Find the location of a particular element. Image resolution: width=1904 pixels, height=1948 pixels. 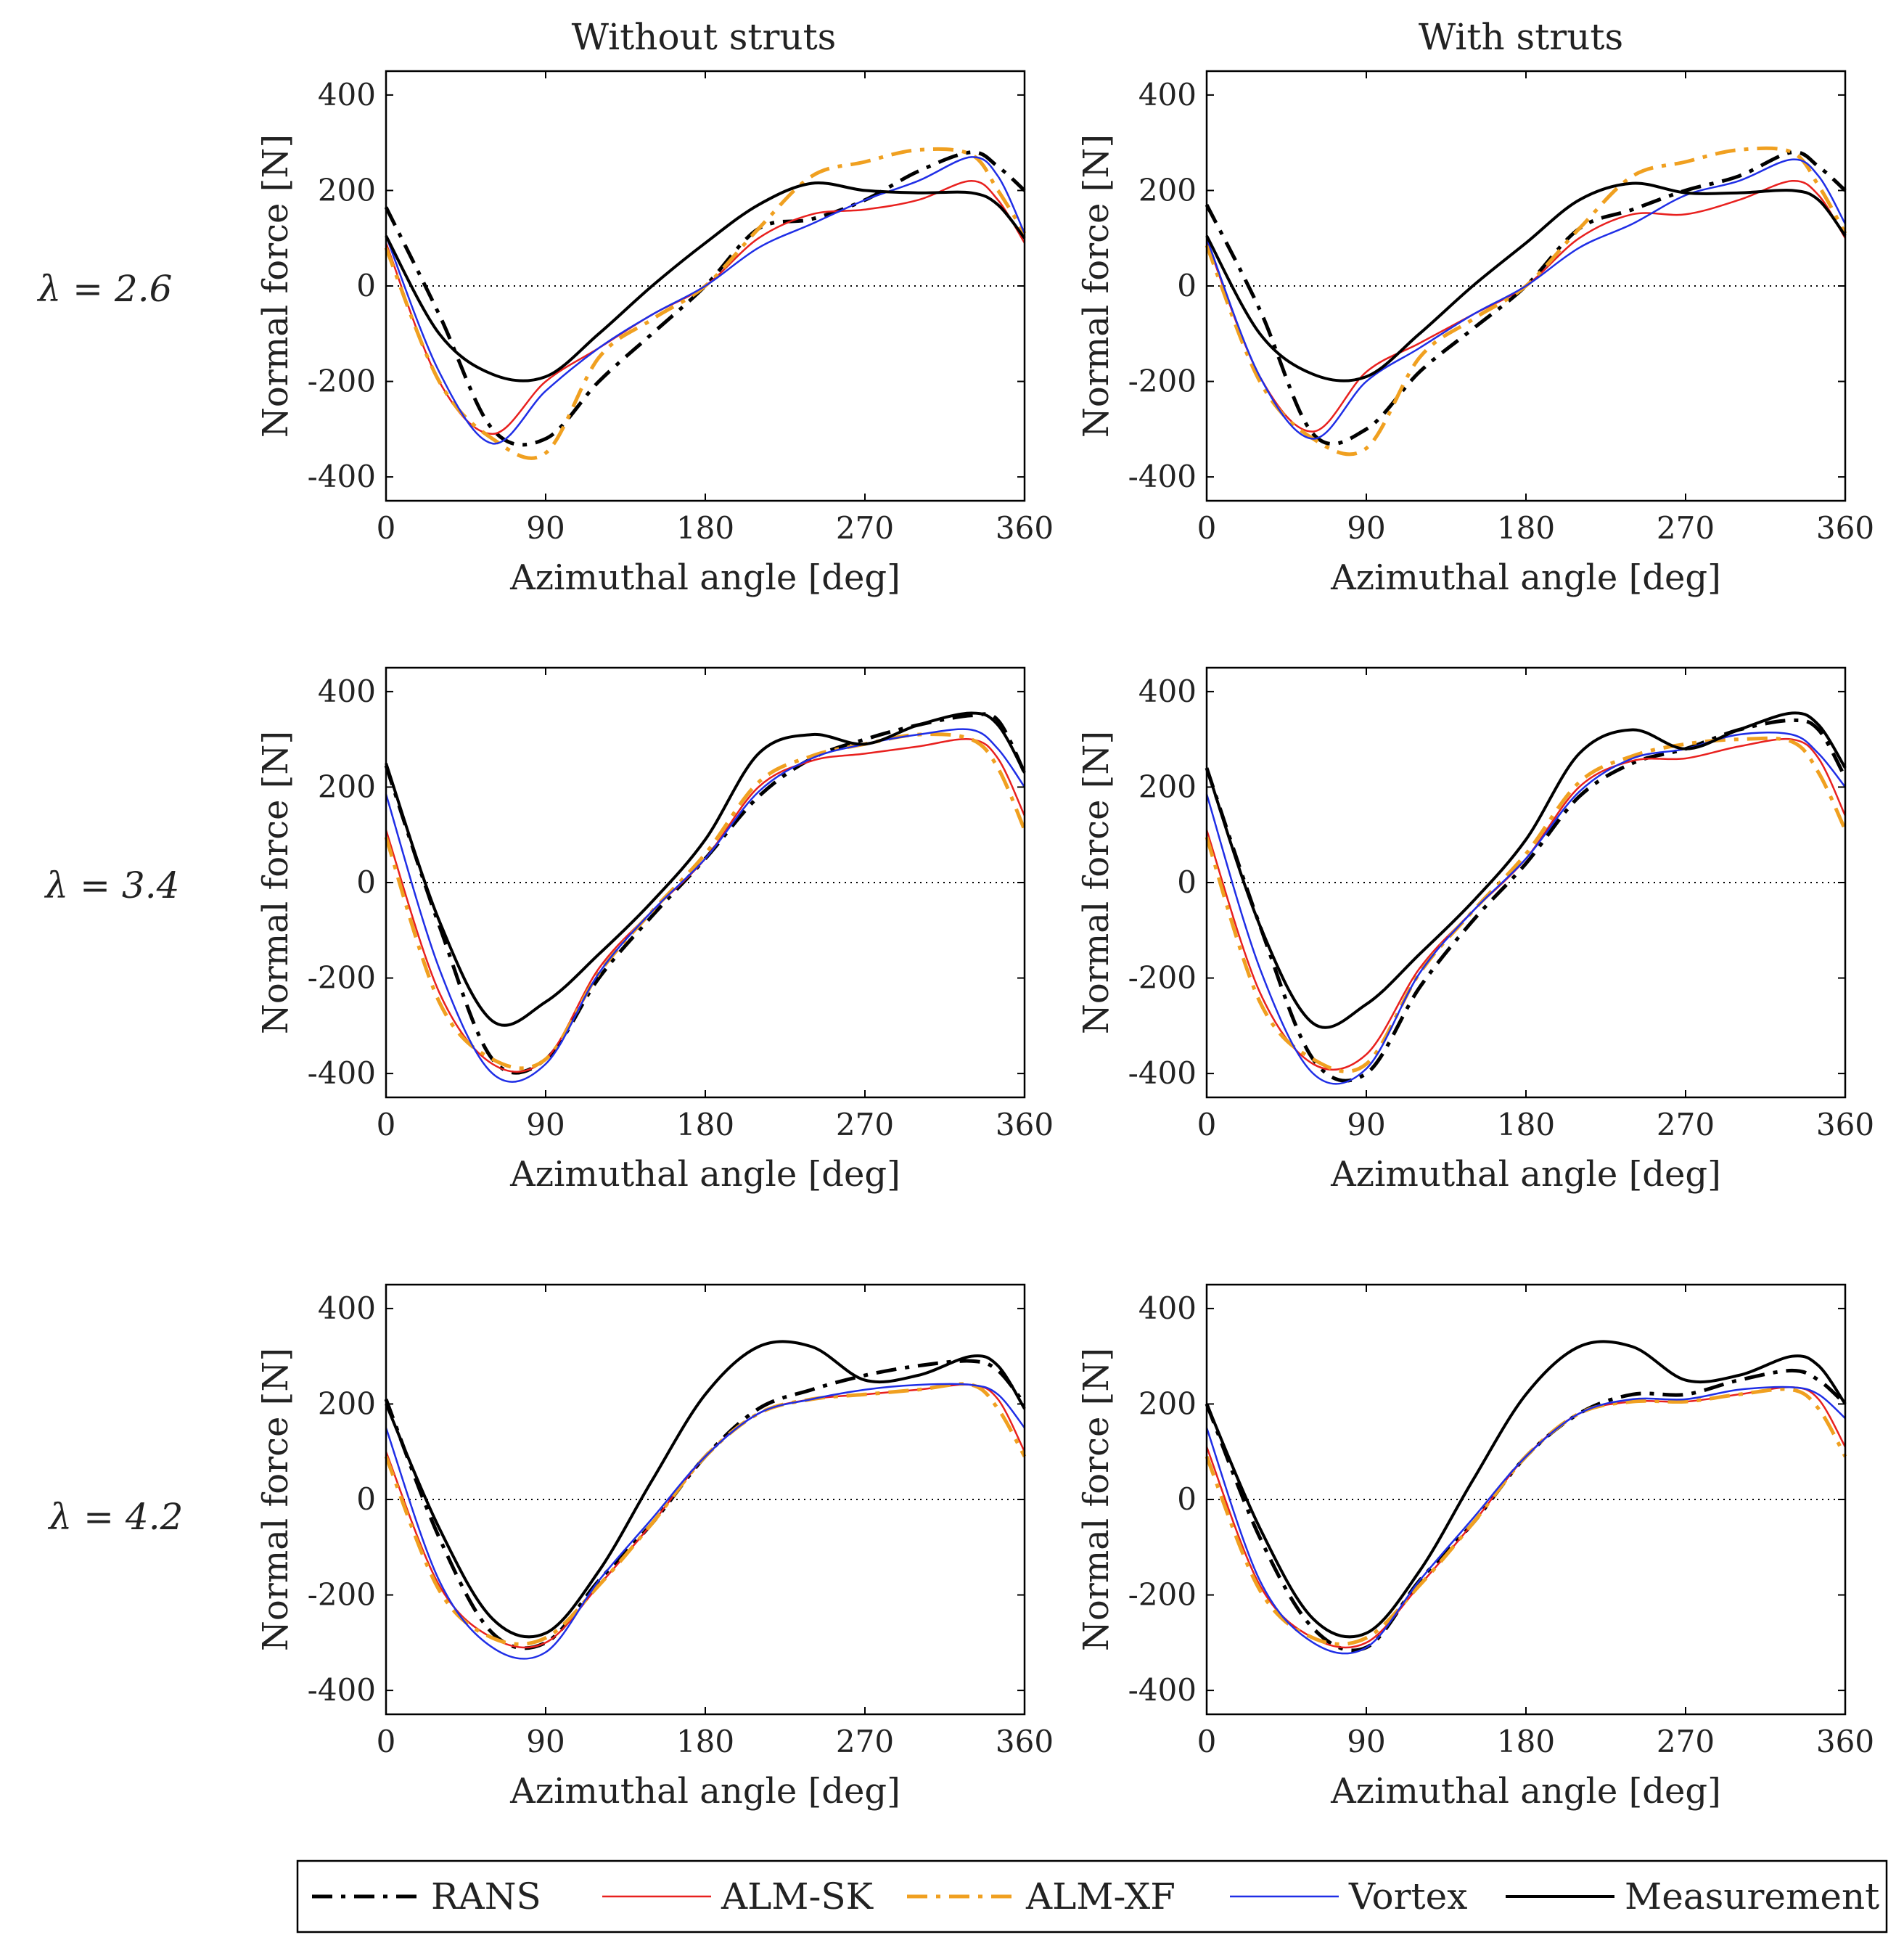

row-label-tsr-3-4: λ = 3.4 is located at coordinates (112, 886).